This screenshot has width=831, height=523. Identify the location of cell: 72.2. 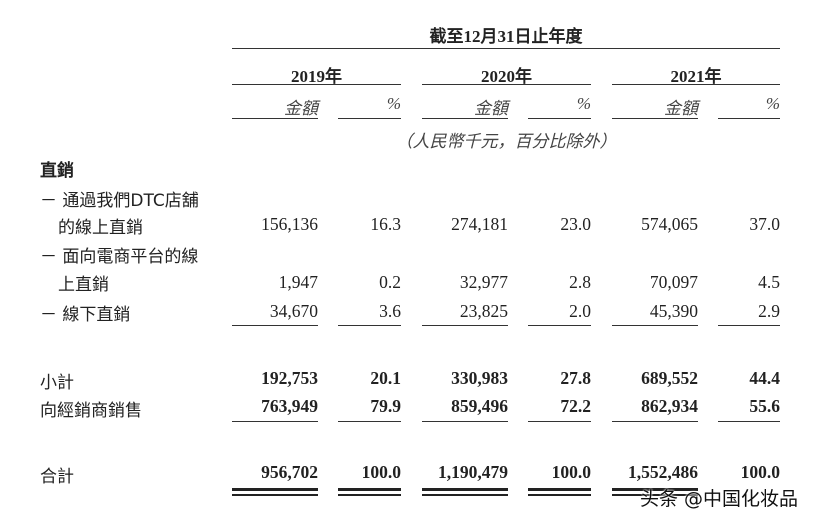
(575, 406).